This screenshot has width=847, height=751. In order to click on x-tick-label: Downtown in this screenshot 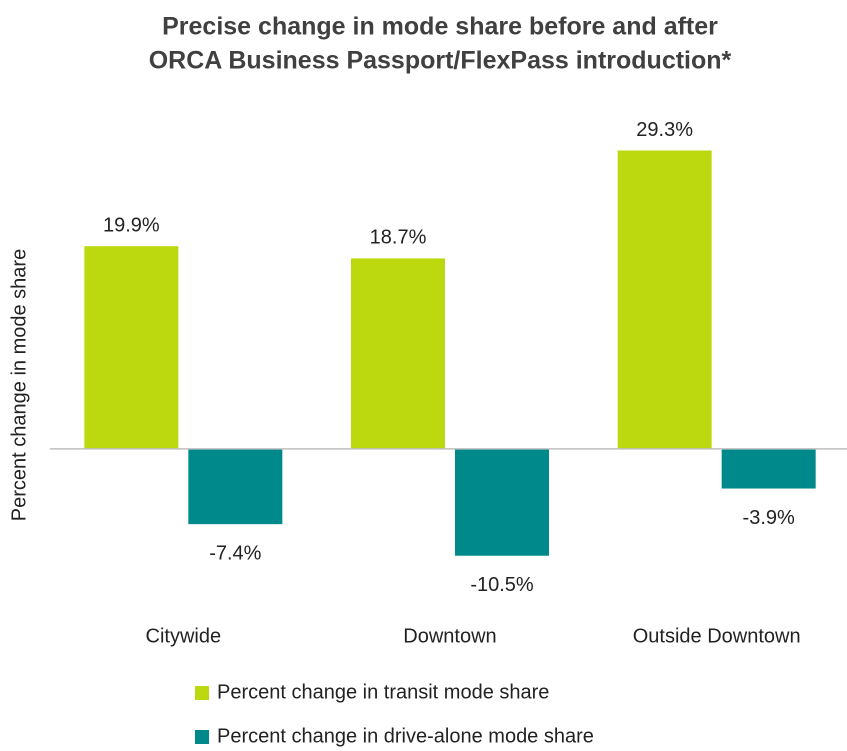, I will do `click(449, 636)`.